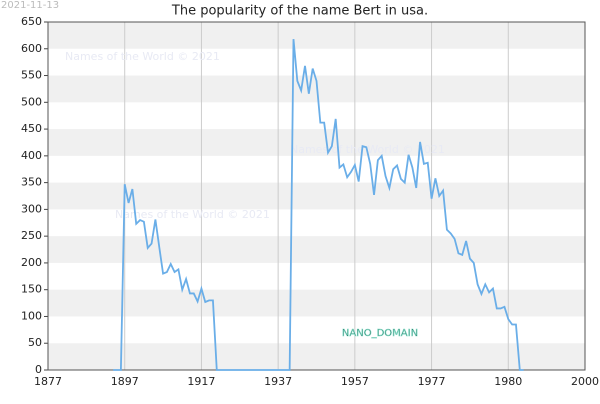 This screenshot has height=404, width=600. What do you see at coordinates (31, 235) in the screenshot?
I see `y-tick-label: 250` at bounding box center [31, 235].